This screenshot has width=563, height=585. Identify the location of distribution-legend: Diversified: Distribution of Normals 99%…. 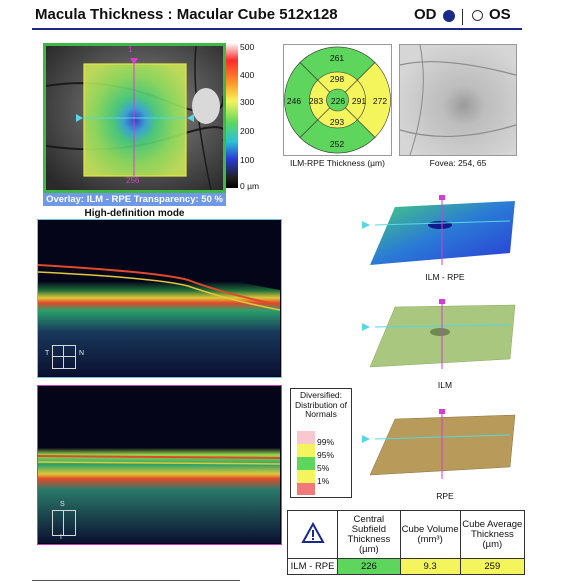
(321, 443).